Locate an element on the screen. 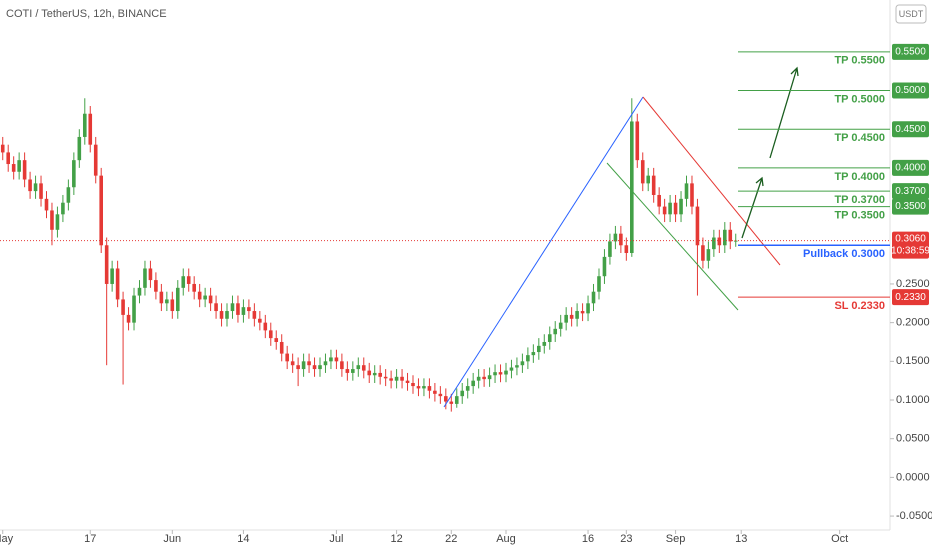  x-tick-label: 16 is located at coordinates (588, 539).